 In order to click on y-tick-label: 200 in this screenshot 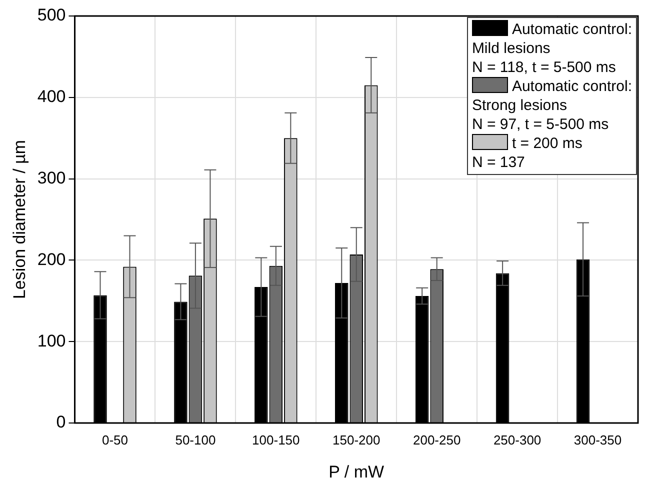, I will do `click(51, 259)`.